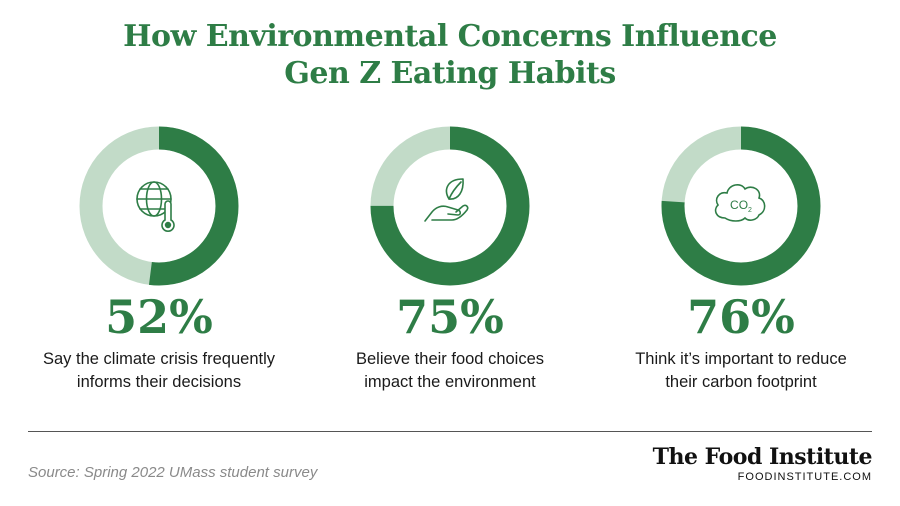 This screenshot has height=506, width=900. Describe the element at coordinates (450, 382) in the screenshot. I see `desc-line: impact the environment` at that location.